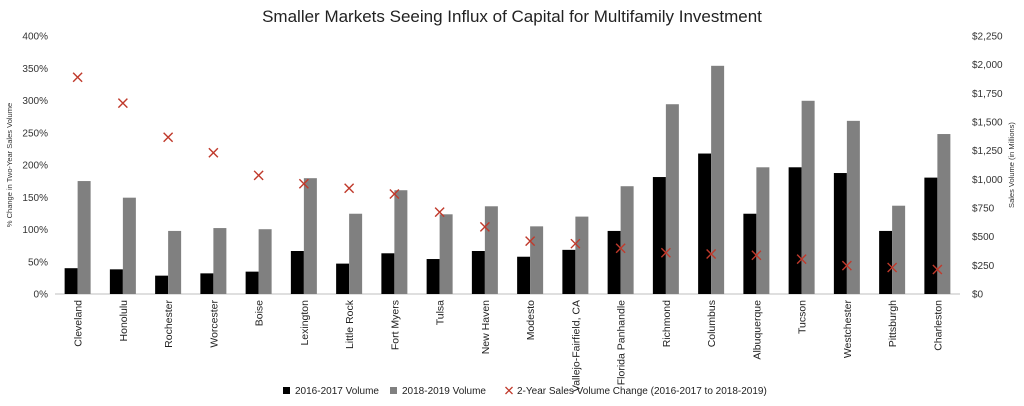 This screenshot has width=1024, height=406. What do you see at coordinates (803, 317) in the screenshot?
I see `category-label: Tucson` at bounding box center [803, 317].